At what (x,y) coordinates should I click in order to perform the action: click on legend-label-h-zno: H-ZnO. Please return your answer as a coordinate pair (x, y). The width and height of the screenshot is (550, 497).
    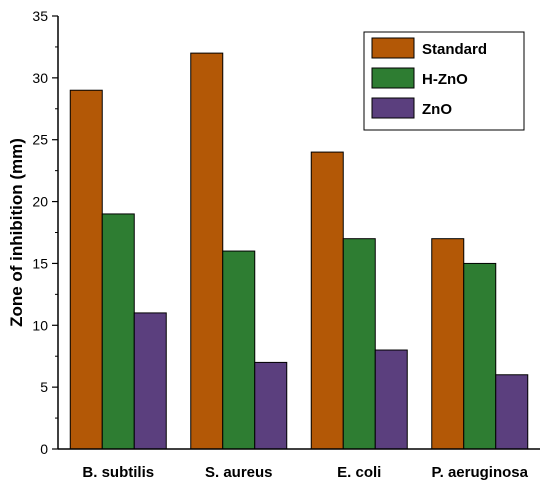
    Looking at the image, I should click on (445, 79).